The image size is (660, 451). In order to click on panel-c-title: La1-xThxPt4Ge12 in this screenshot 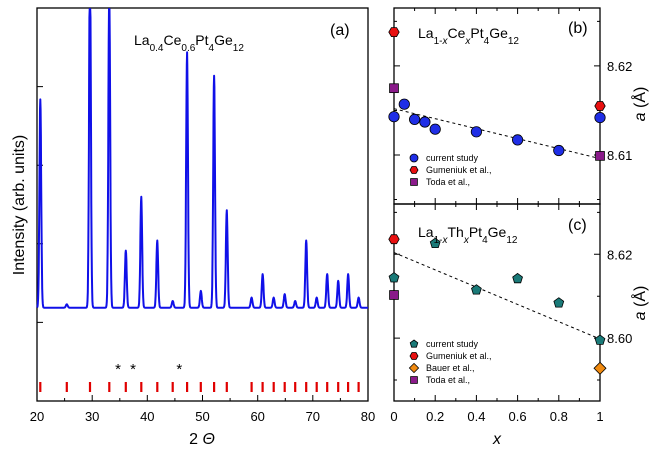, I will do `click(468, 235)`.